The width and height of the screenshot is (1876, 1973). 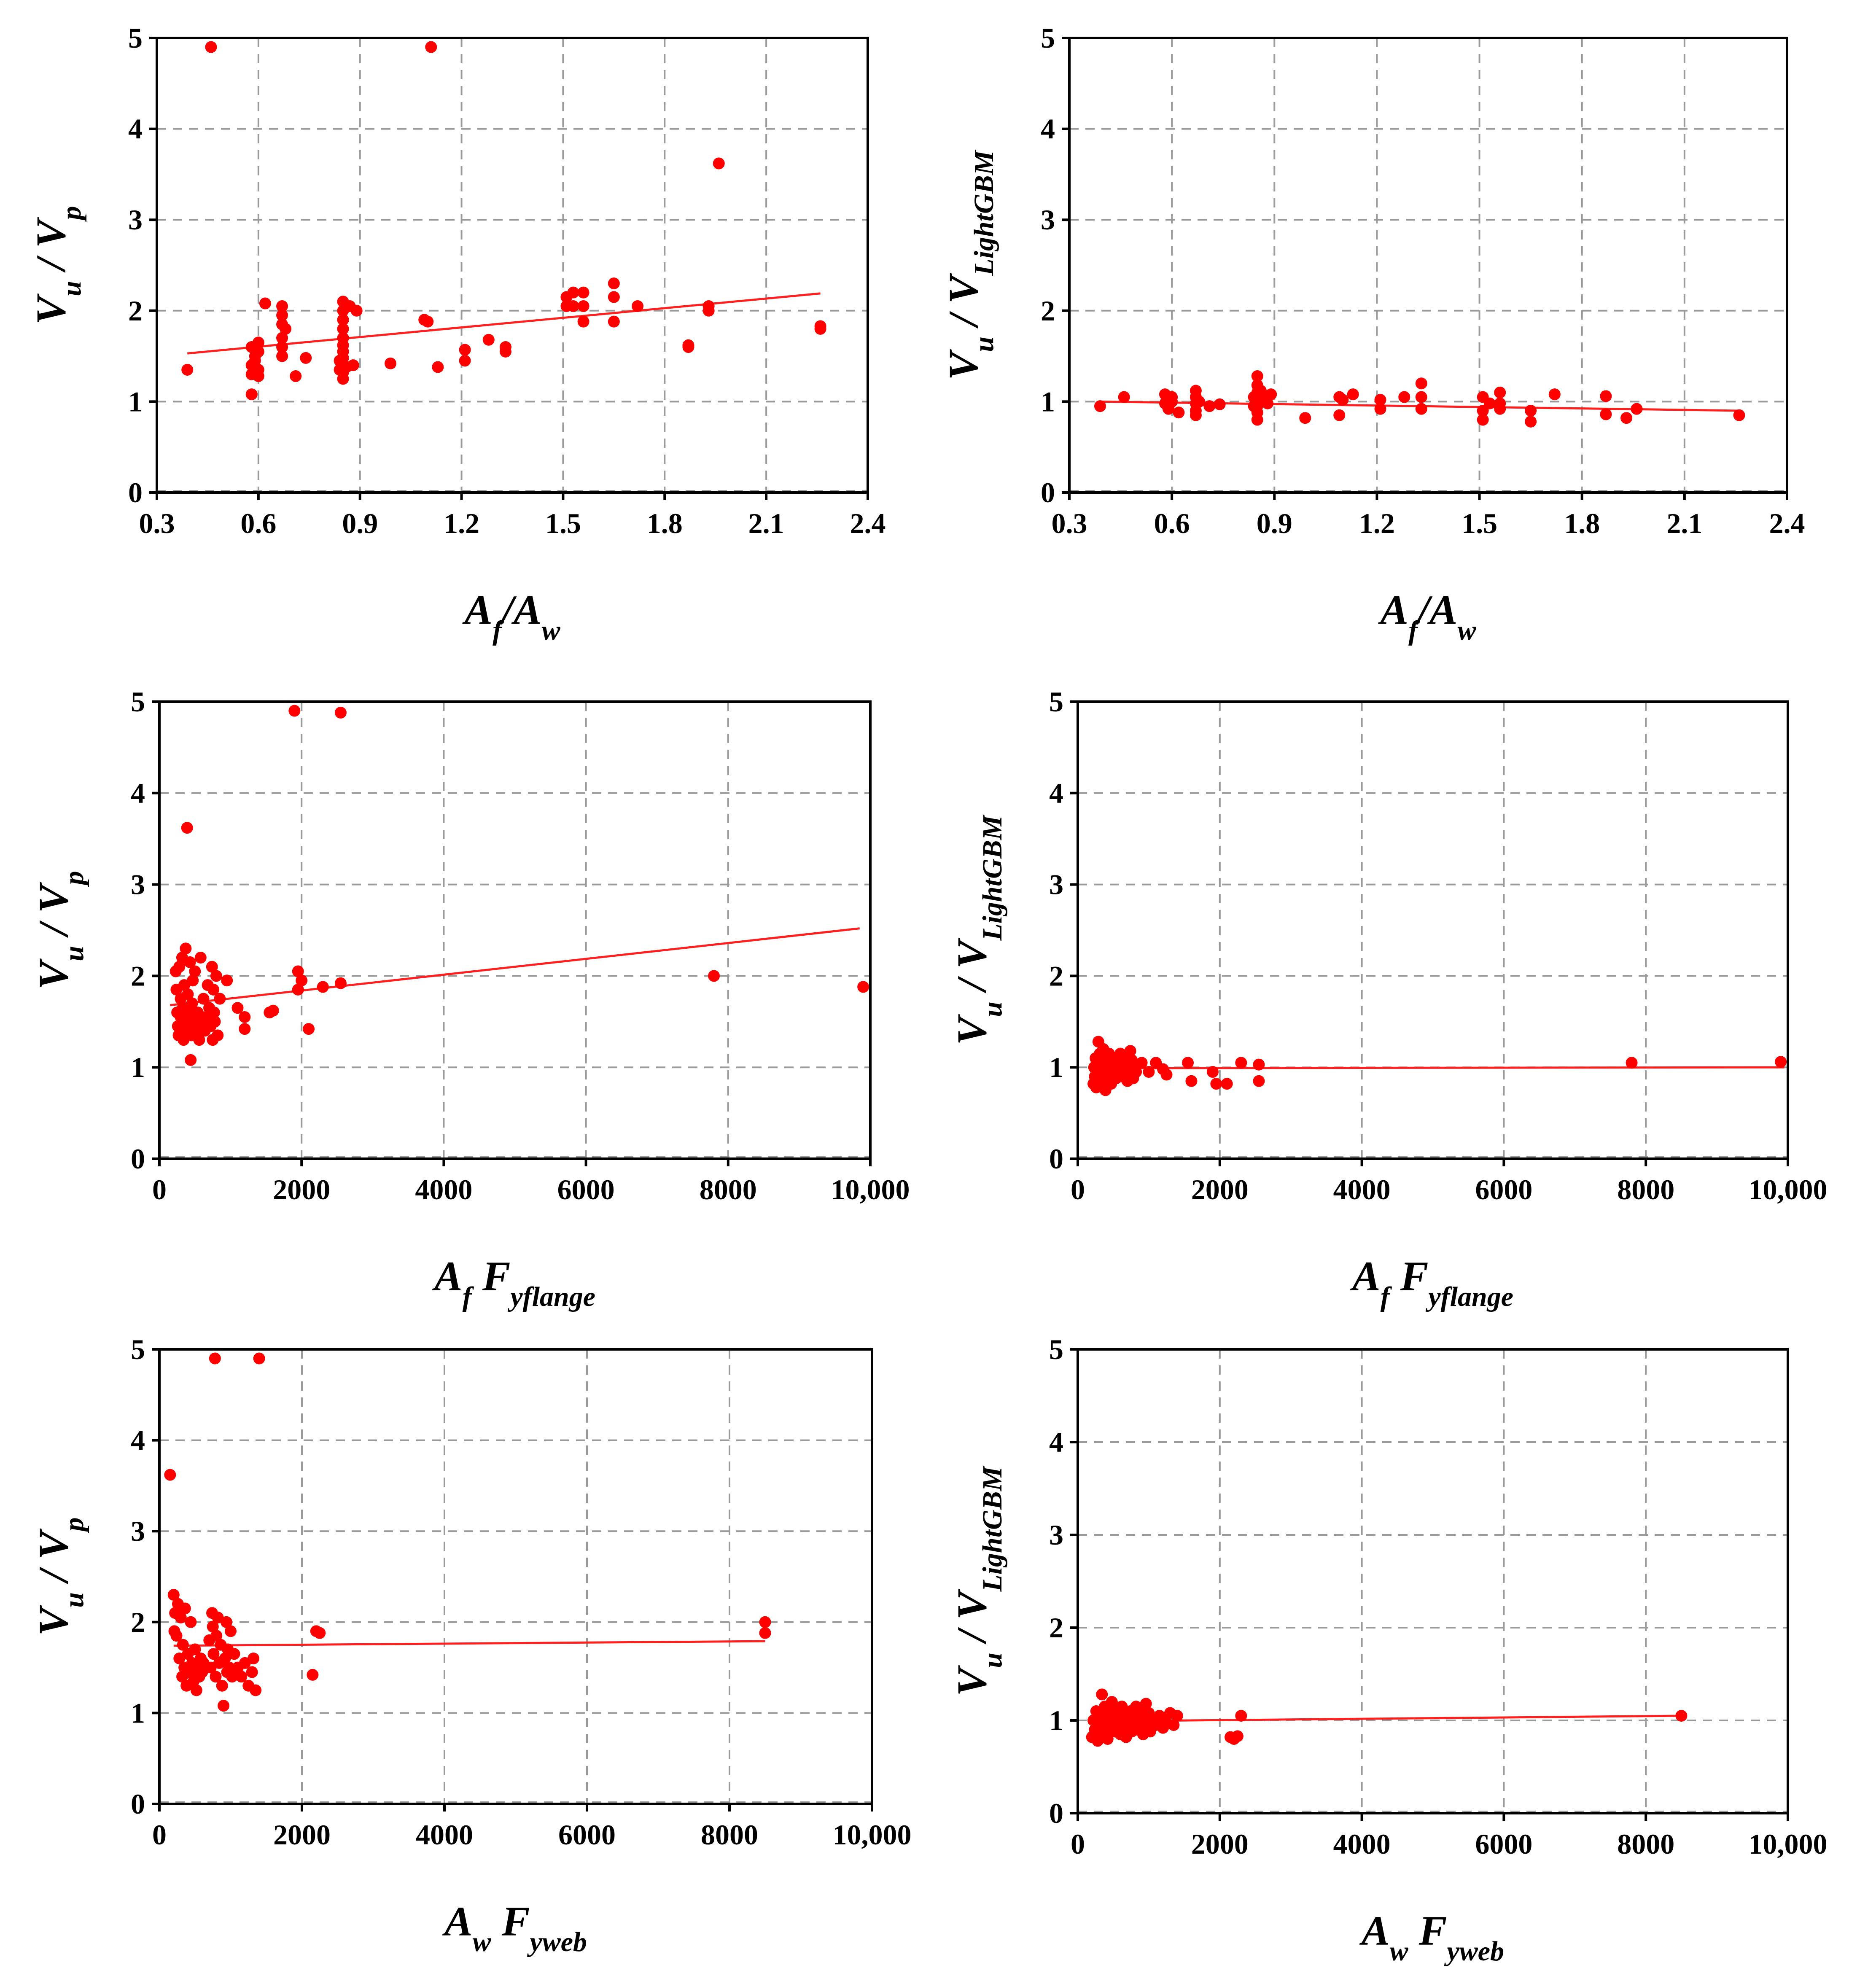 What do you see at coordinates (1787, 523) in the screenshot?
I see `x-tick-label: 2.4` at bounding box center [1787, 523].